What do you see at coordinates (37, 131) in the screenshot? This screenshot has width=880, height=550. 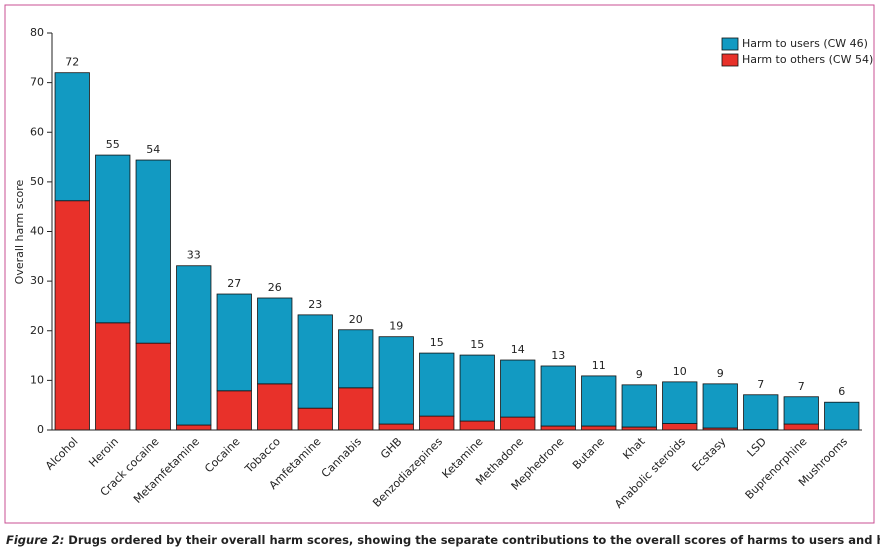 I see `y-tick-label: 60` at bounding box center [37, 131].